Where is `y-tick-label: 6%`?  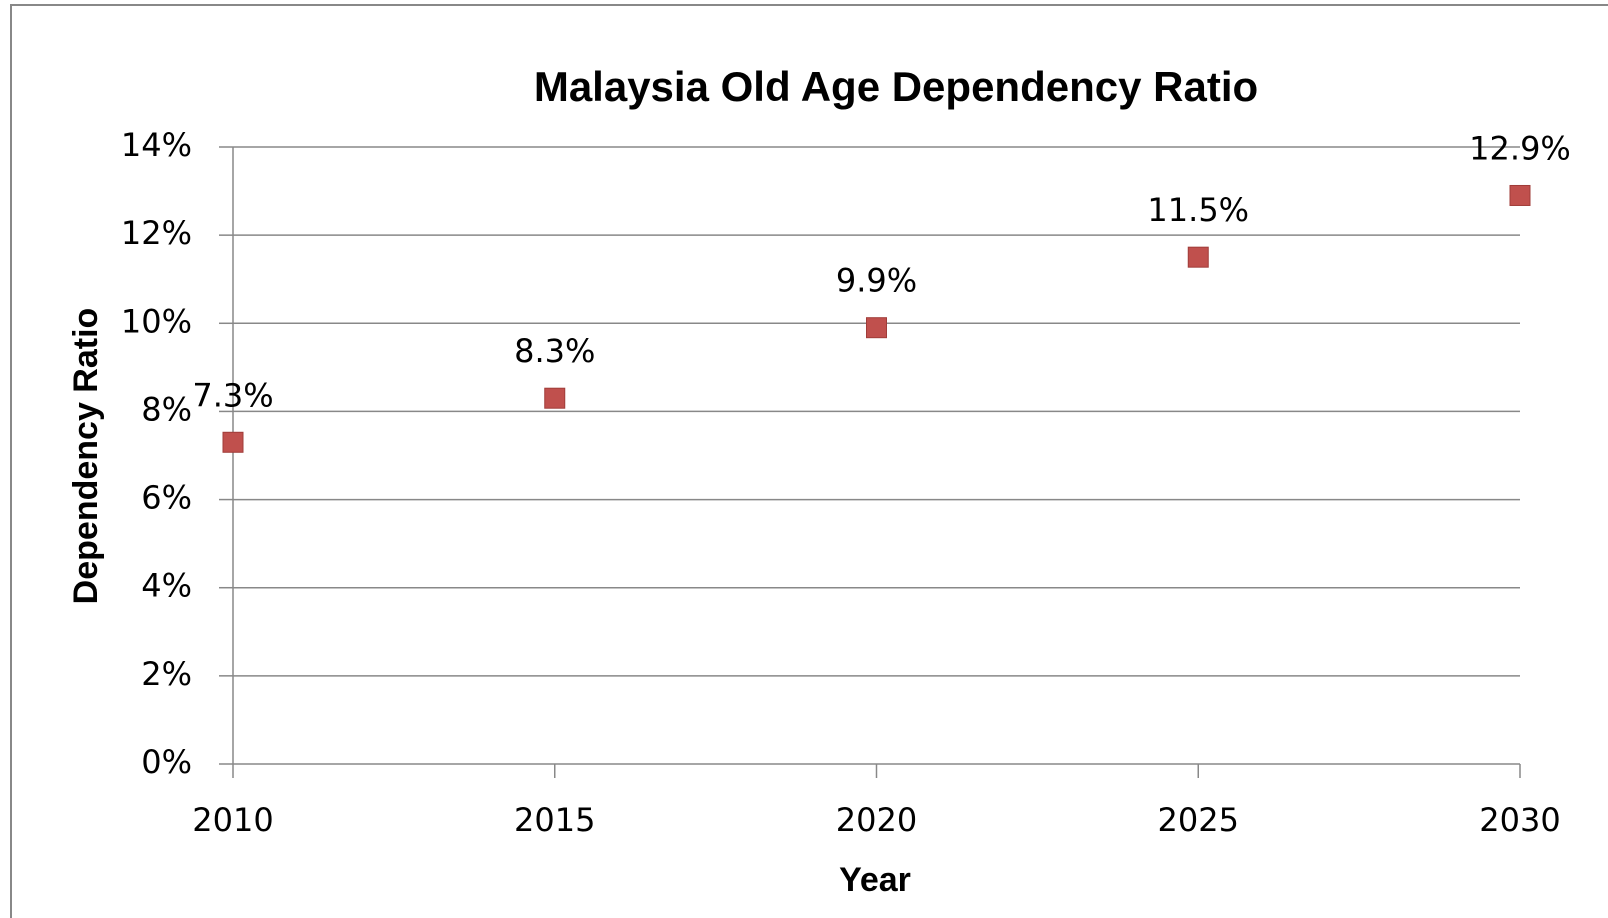
y-tick-label: 6% is located at coordinates (166, 498).